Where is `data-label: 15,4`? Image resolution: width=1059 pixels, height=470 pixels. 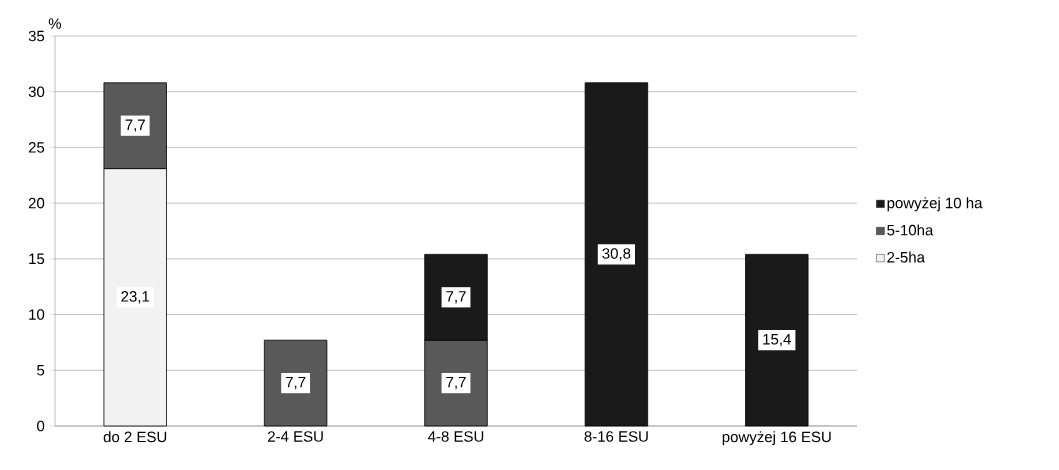 data-label: 15,4 is located at coordinates (777, 340).